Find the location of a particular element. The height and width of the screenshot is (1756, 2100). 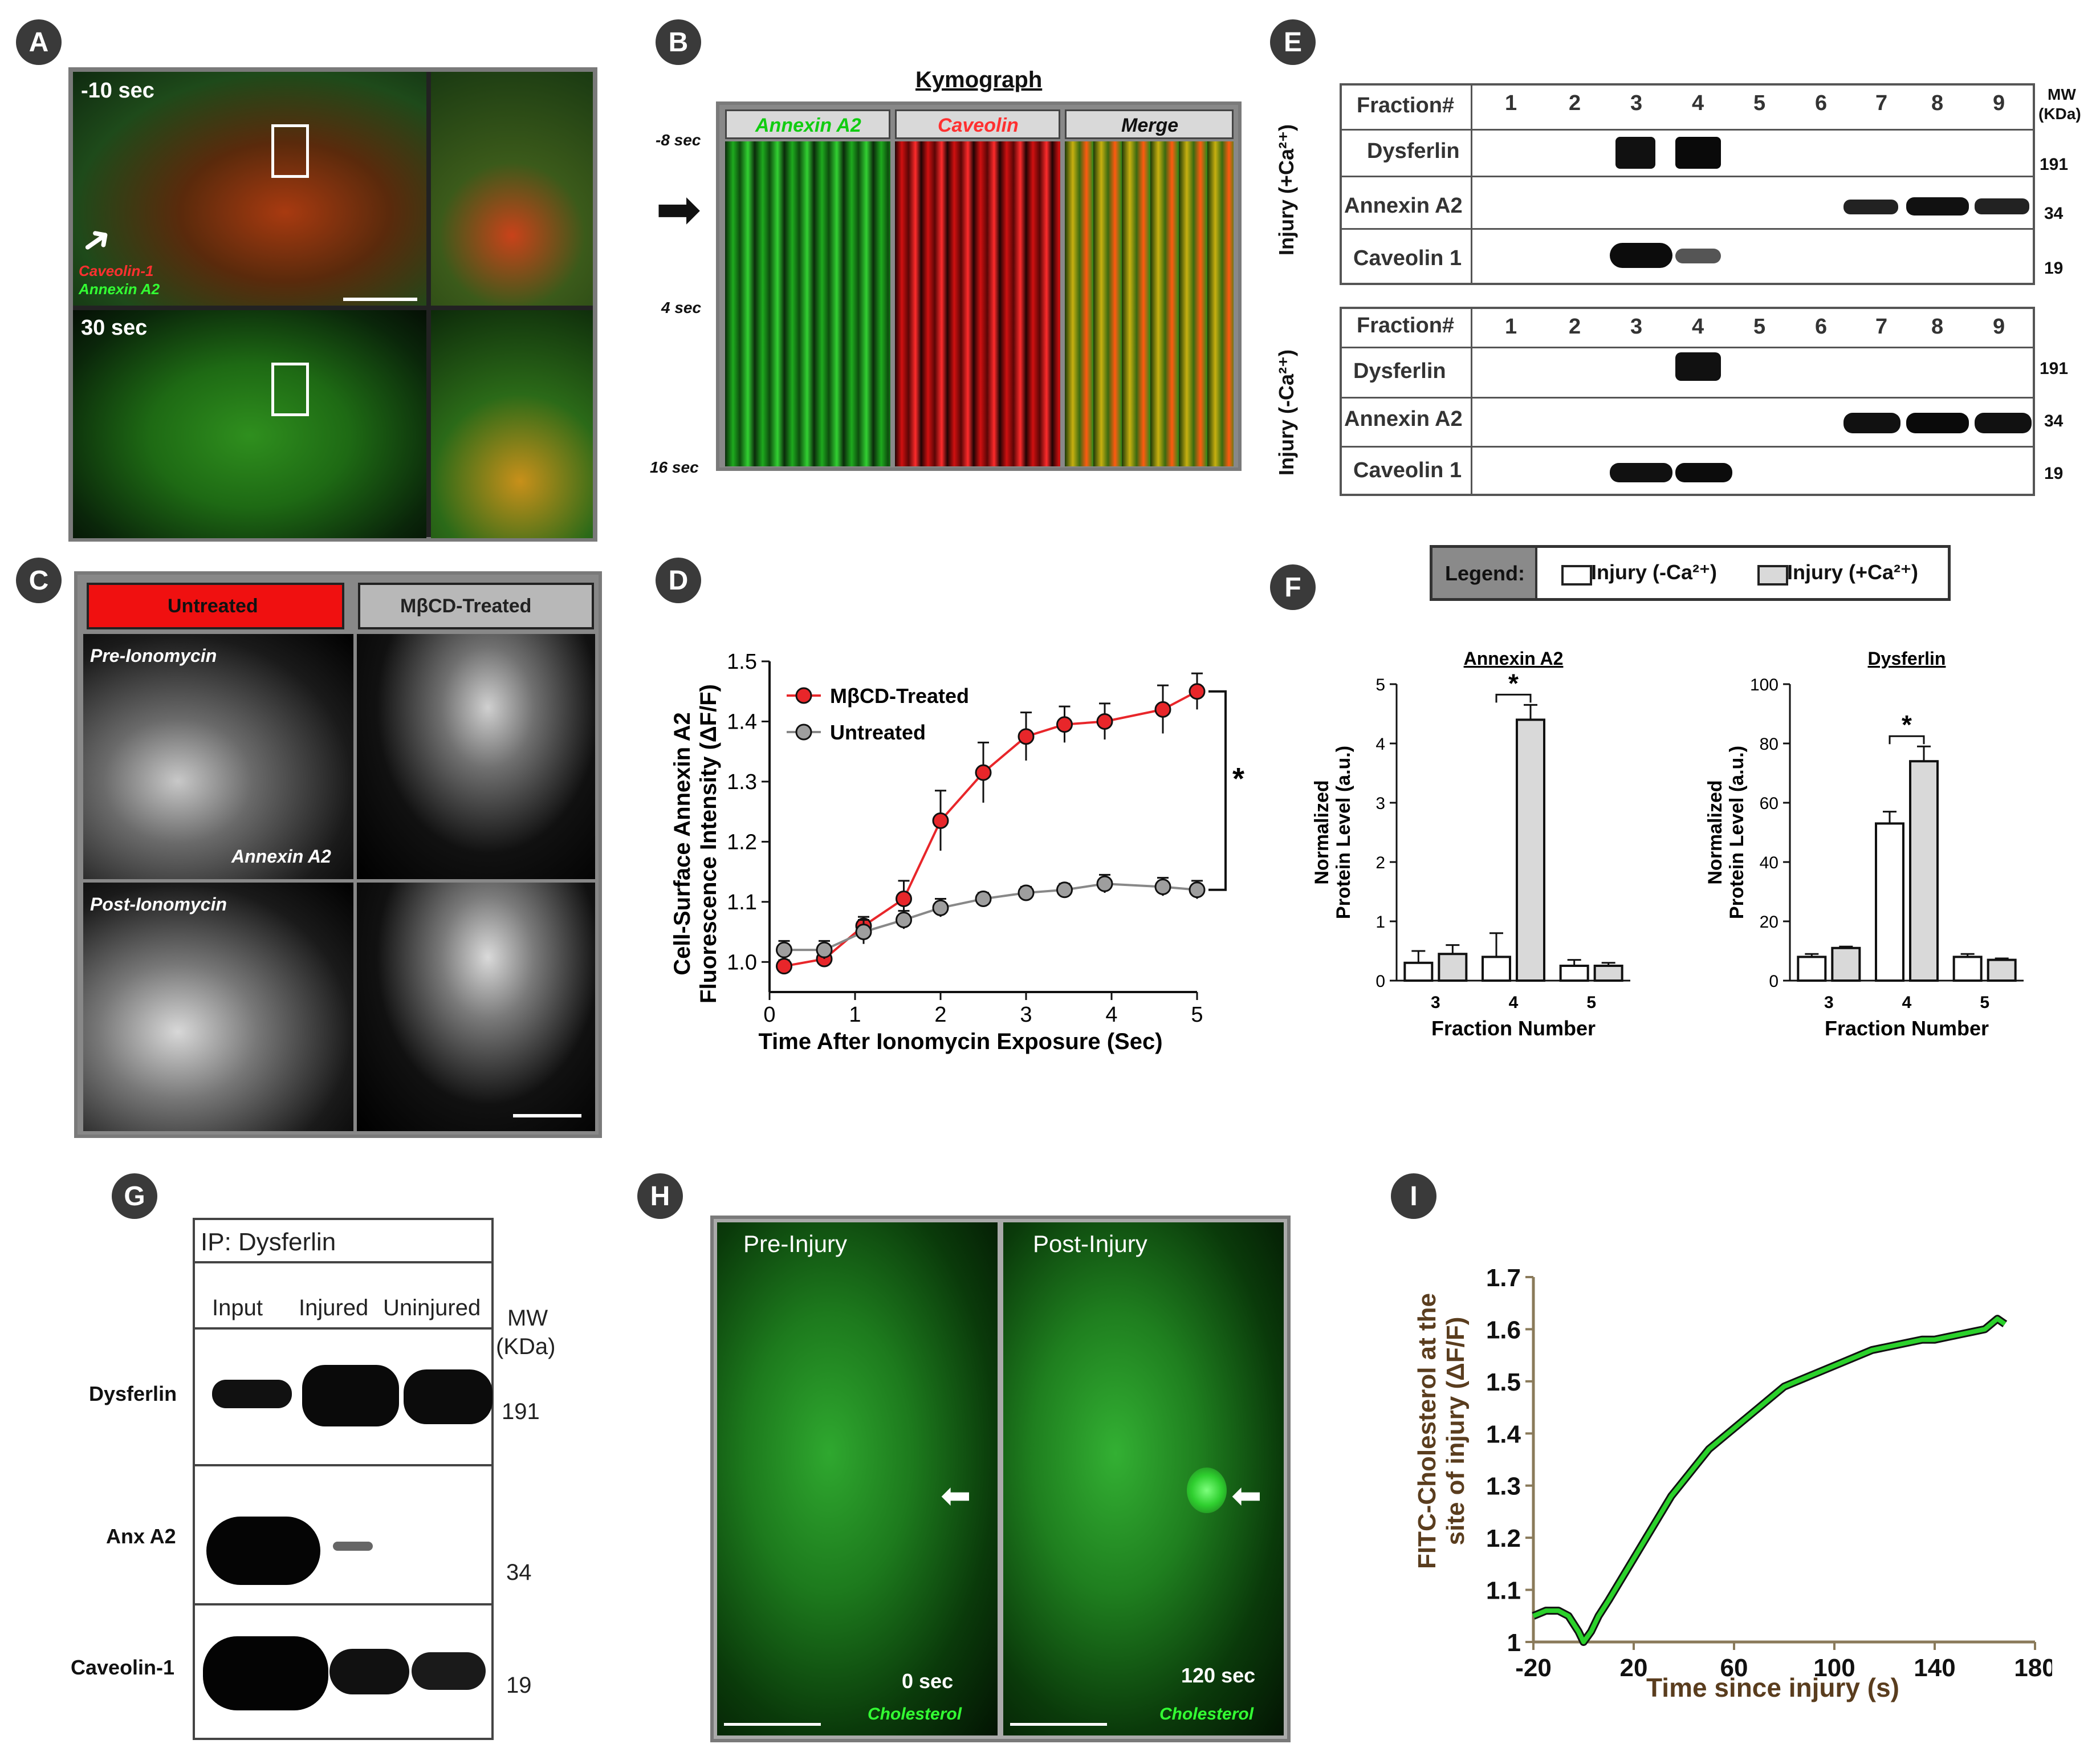

i-x-tick-label: -20 is located at coordinates (1533, 1668).